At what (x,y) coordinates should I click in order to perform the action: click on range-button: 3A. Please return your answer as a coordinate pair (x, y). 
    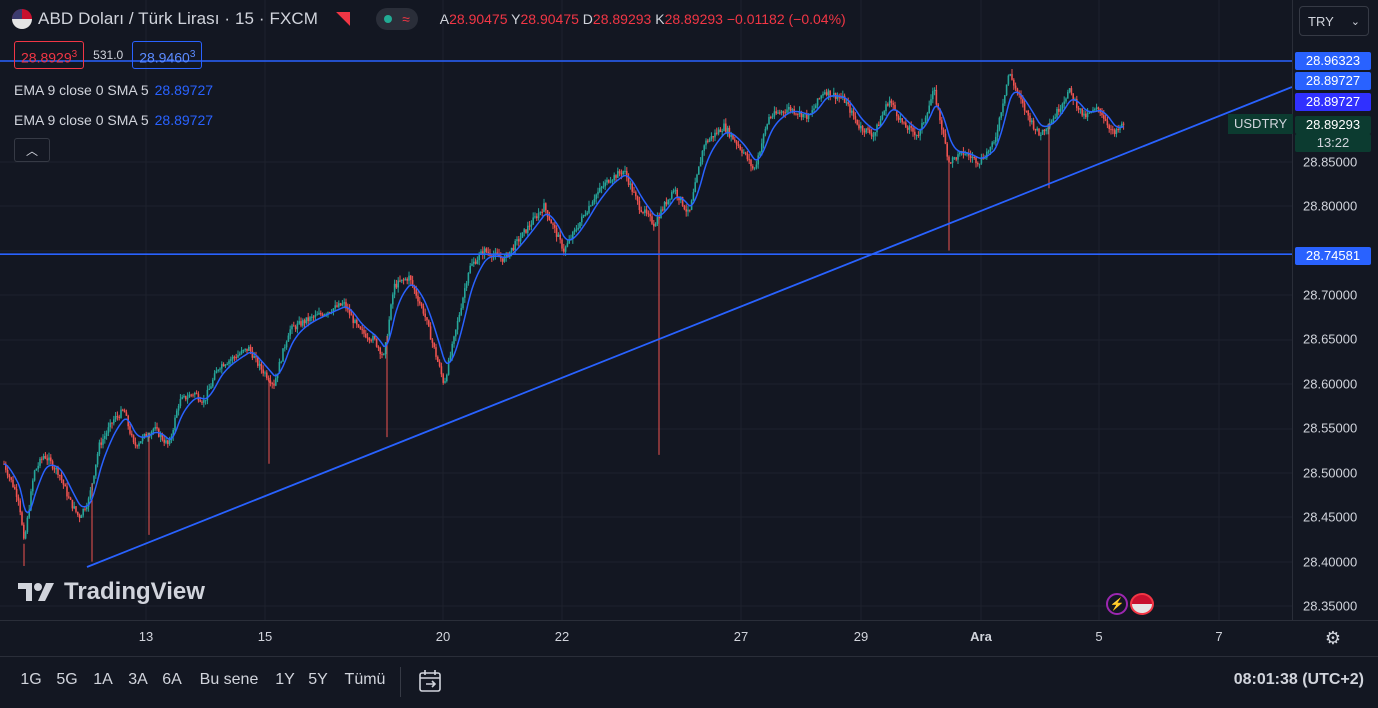
    Looking at the image, I should click on (138, 679).